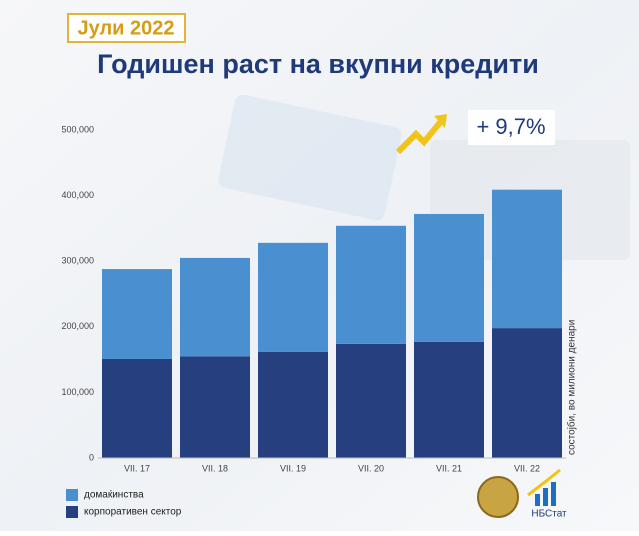 The width and height of the screenshot is (639, 536). What do you see at coordinates (549, 514) in the screenshot?
I see `logo-text: НБСтат` at bounding box center [549, 514].